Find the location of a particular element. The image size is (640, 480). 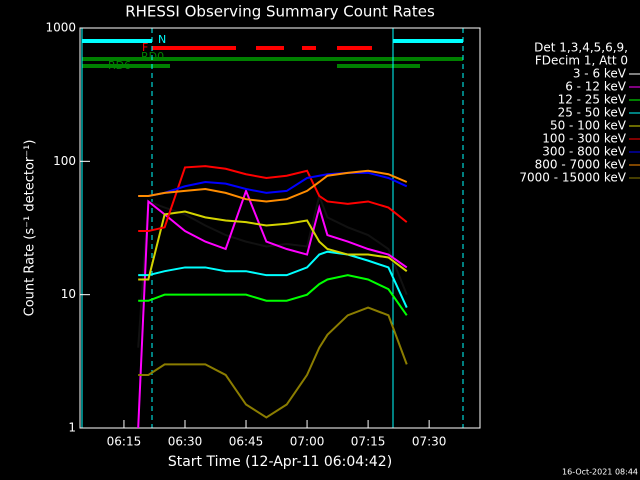

legend-label: 25 - 50 keV is located at coordinates (592, 113).